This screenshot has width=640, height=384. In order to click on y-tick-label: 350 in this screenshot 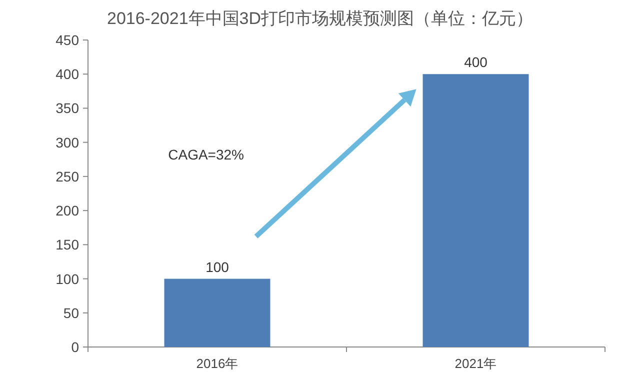, I will do `click(68, 108)`.